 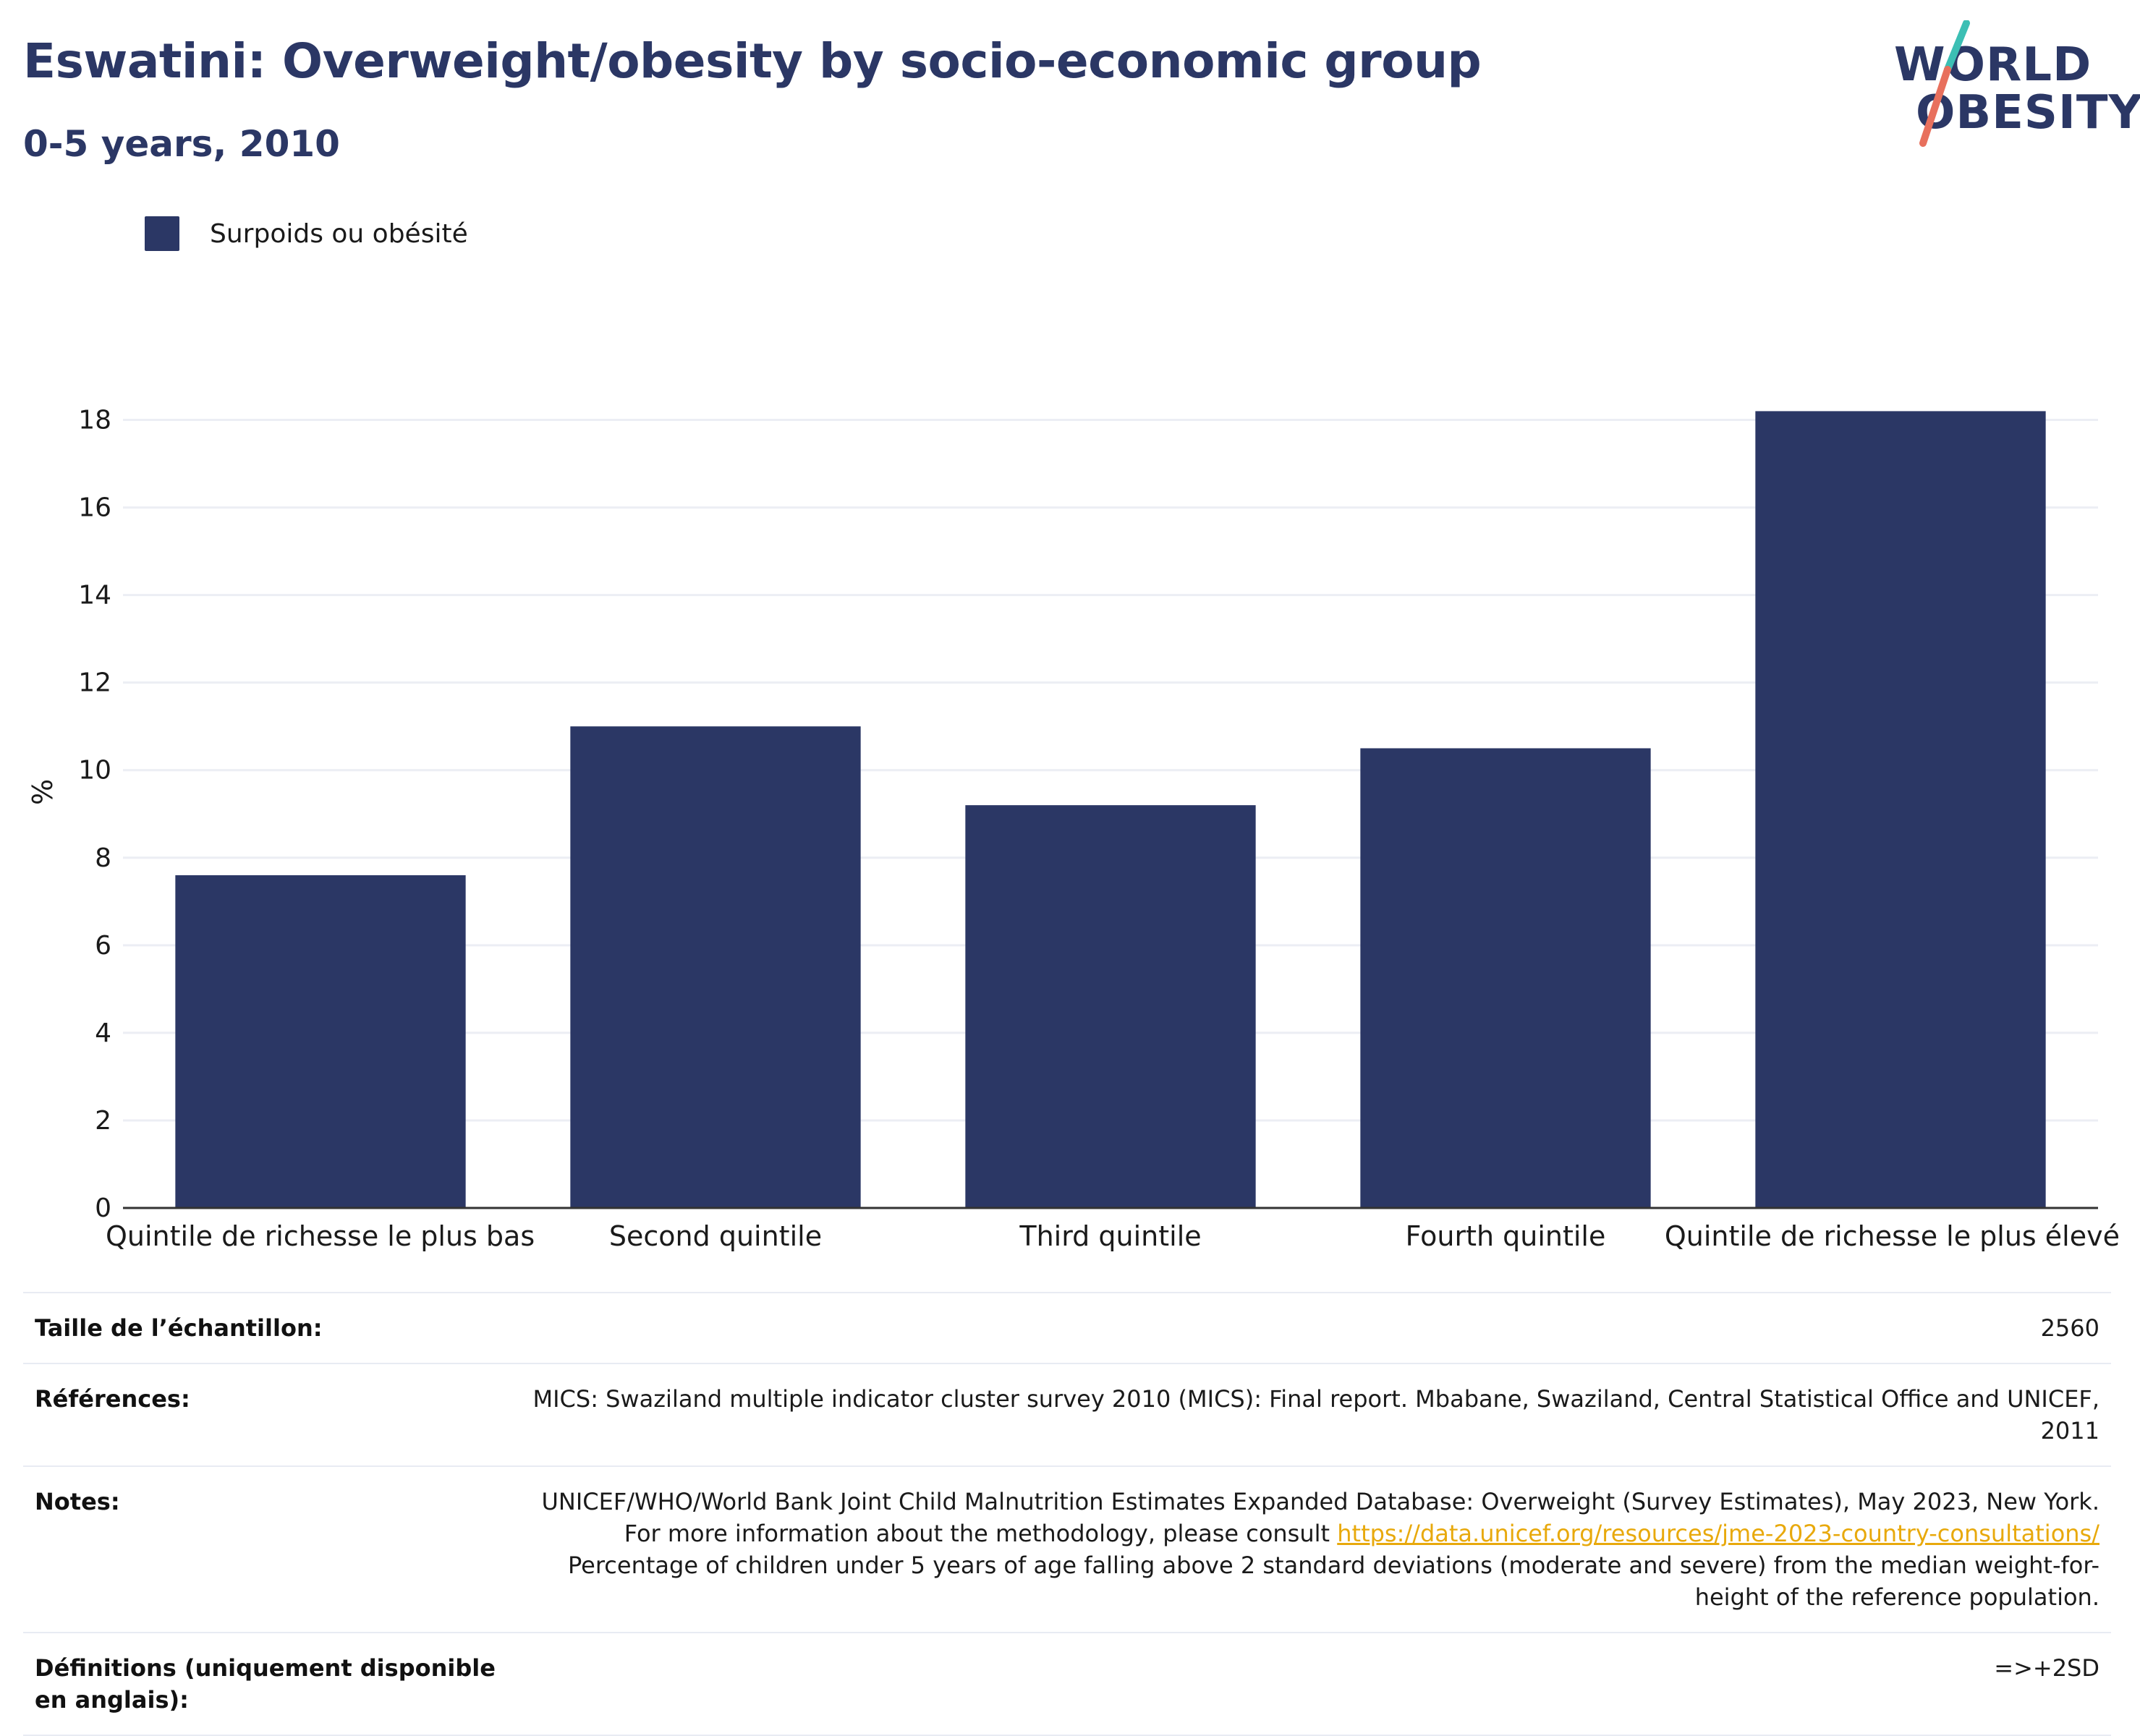 What do you see at coordinates (1067, 1328) in the screenshot?
I see `info-row-sample-size: Taille de l’échantillon: 2560` at bounding box center [1067, 1328].